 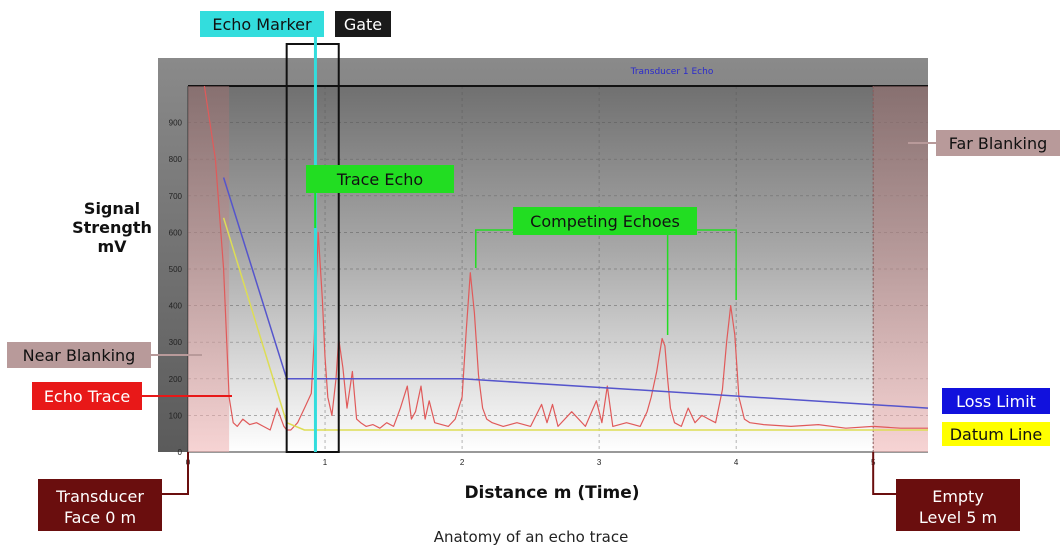 I want to click on far-blanking-label: Far Blanking, so click(x=998, y=143).